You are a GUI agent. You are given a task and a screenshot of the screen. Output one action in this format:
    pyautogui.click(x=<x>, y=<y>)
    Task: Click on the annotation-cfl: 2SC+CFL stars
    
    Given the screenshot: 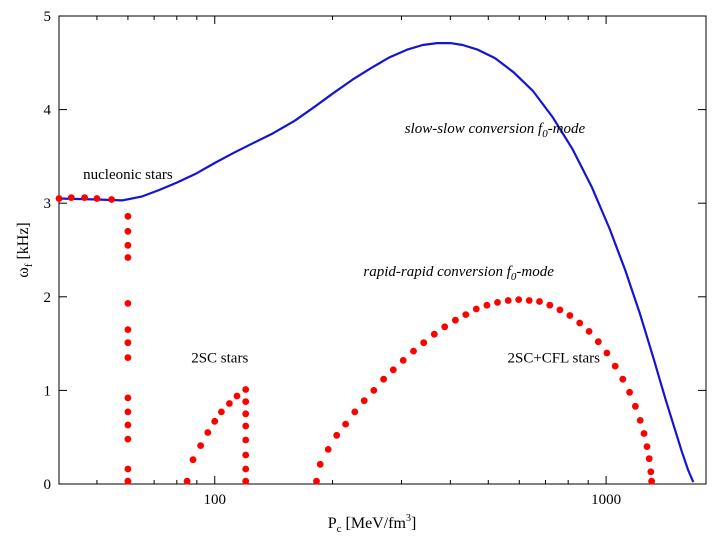 What is the action you would take?
    pyautogui.click(x=554, y=358)
    